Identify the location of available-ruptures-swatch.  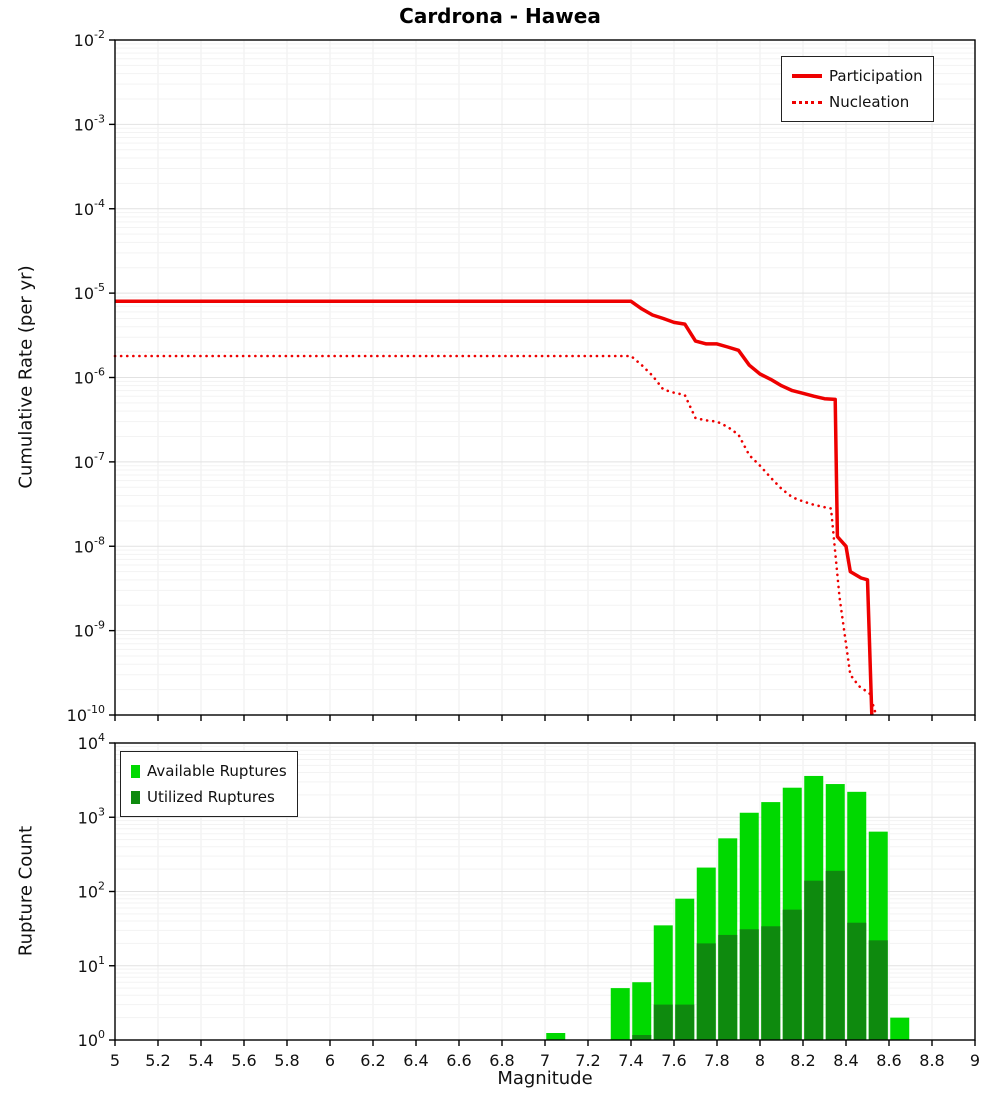
(135, 771).